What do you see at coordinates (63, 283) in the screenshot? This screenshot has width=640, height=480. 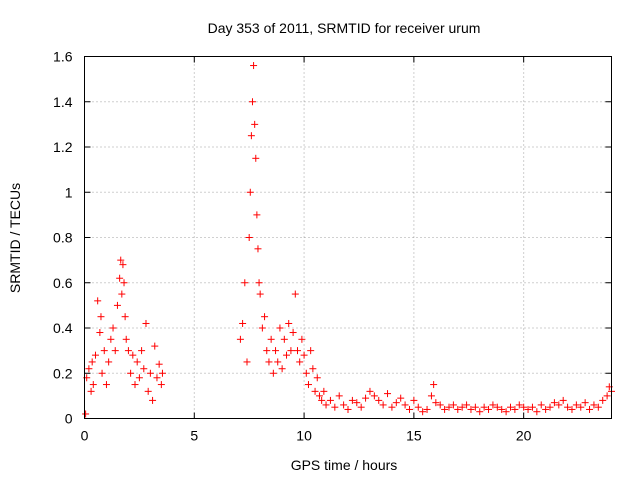 I see `y-tick-label: 0.6` at bounding box center [63, 283].